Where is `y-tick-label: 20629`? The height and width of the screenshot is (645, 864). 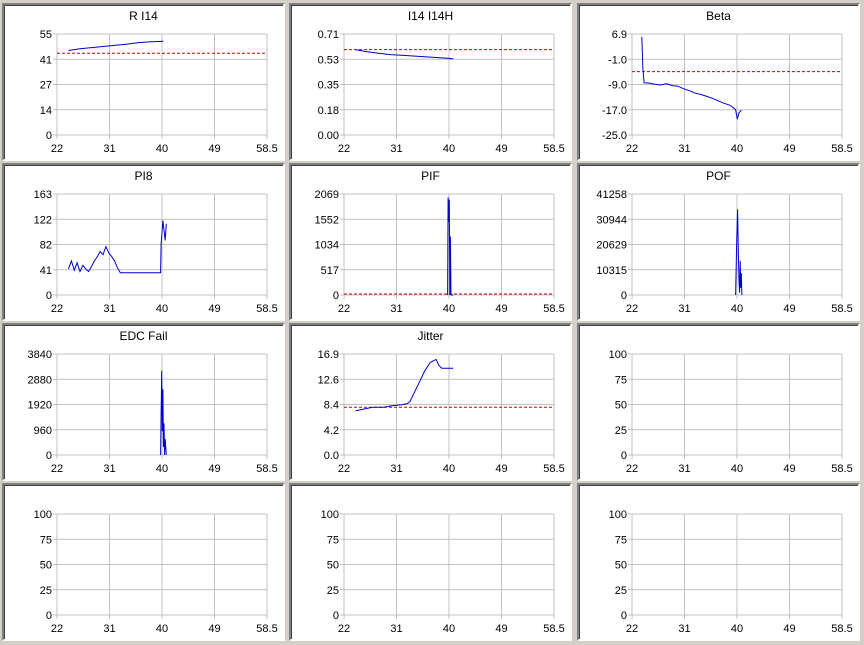
y-tick-label: 20629 is located at coordinates (611, 246).